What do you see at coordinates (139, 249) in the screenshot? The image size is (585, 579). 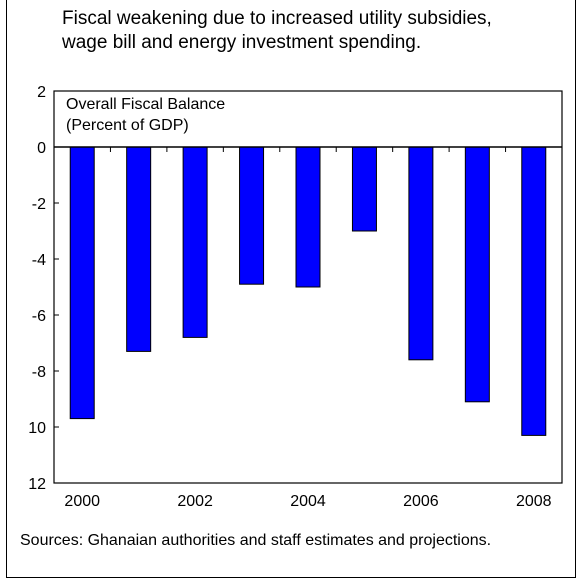 I see `bar-2001` at bounding box center [139, 249].